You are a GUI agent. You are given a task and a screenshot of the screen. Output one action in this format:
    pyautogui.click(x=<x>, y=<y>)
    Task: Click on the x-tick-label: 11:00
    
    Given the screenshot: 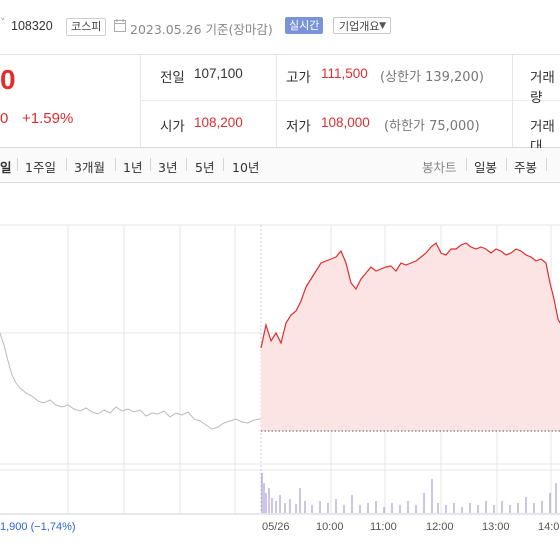 What is the action you would take?
    pyautogui.click(x=383, y=527)
    